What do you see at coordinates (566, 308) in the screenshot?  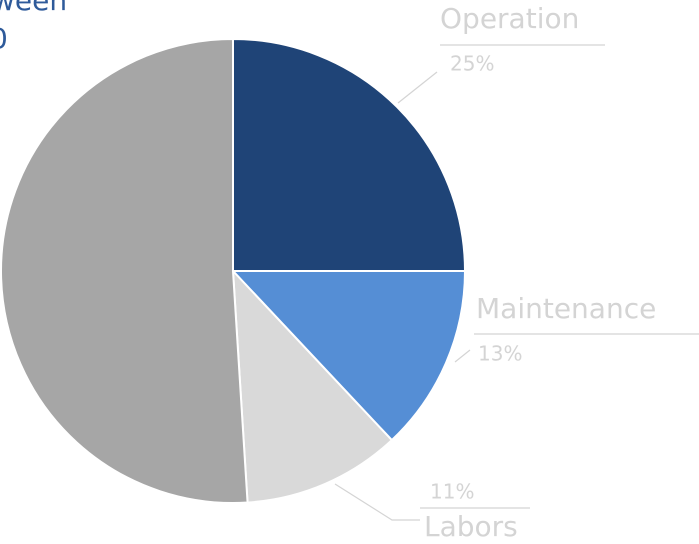 I see `slice-label: Maintenance` at bounding box center [566, 308].